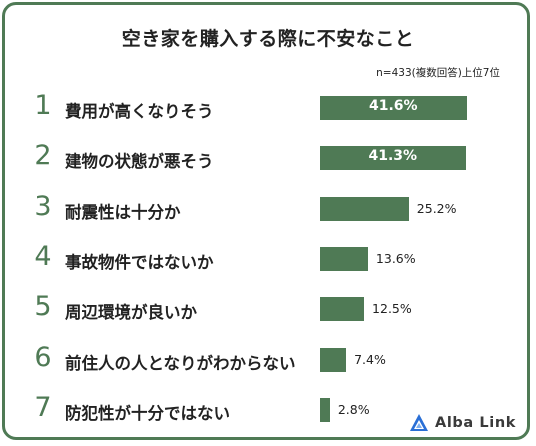 The height and width of the screenshot is (446, 536). What do you see at coordinates (139, 262) in the screenshot?
I see `category-label: 事故物件ではないか` at bounding box center [139, 262].